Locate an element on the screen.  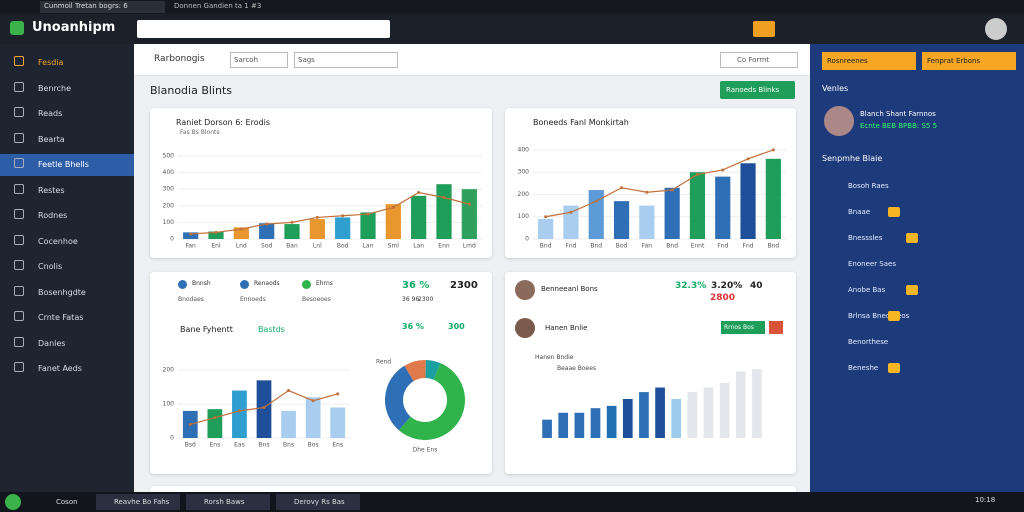
start-button is located at coordinates (13, 502).